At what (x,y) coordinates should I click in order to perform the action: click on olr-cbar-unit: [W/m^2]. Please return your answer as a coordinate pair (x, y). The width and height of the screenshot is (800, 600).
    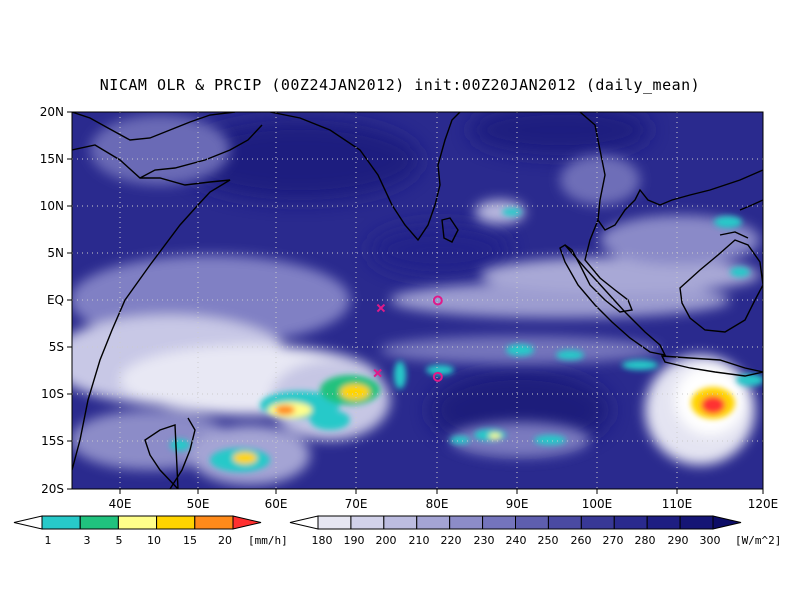
    Looking at the image, I should click on (758, 540).